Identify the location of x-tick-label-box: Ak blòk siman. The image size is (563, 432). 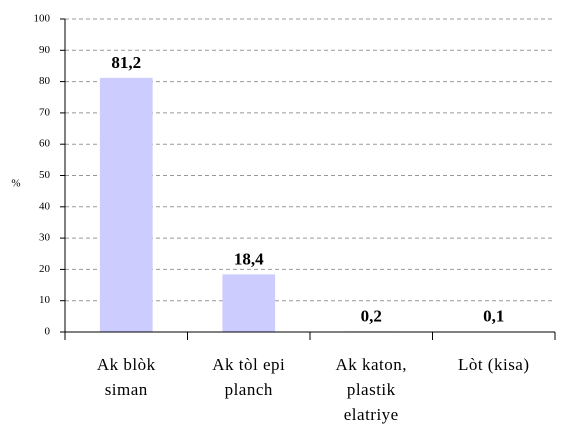
(126, 377).